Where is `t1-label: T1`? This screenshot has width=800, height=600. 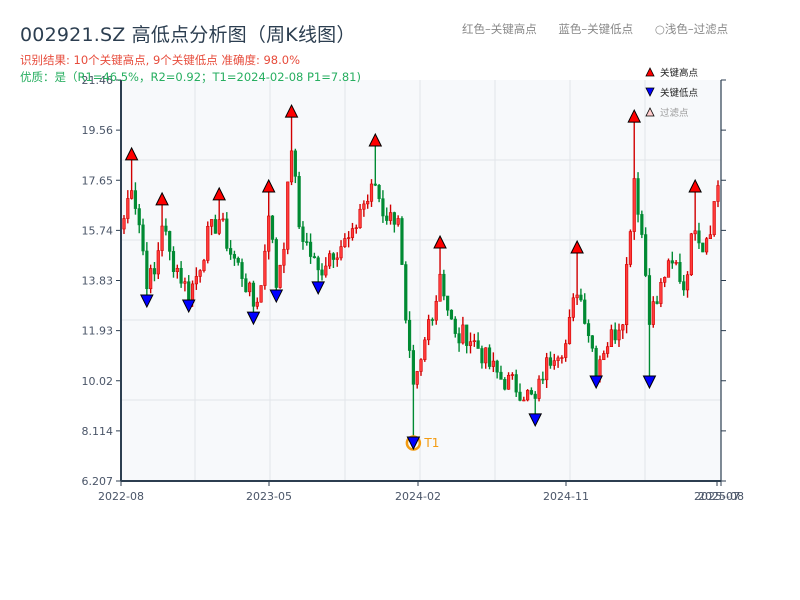
t1-label: T1 is located at coordinates (431, 443).